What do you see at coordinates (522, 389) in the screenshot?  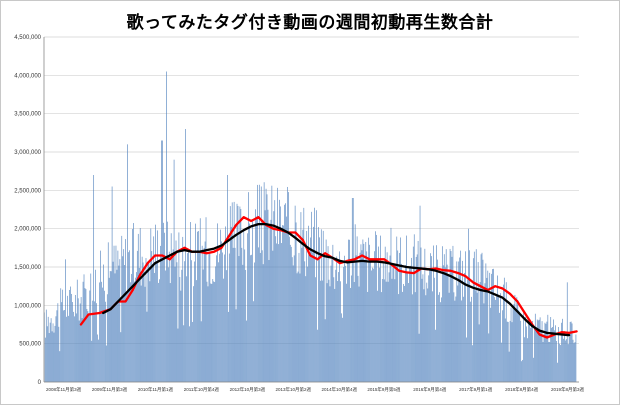 I see `x-tick-label: 2018年8月第4週` at bounding box center [522, 389].